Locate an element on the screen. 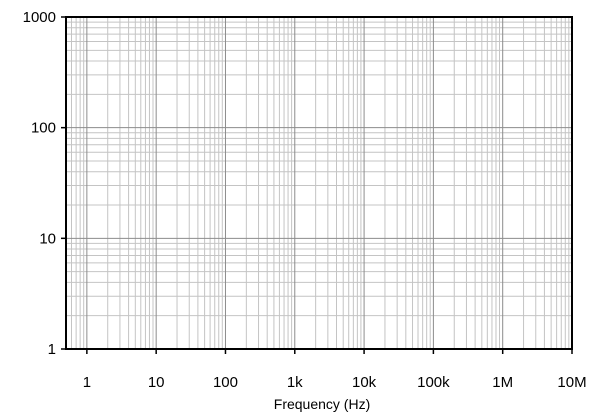 This screenshot has width=590, height=418. y-tick-label: 1 is located at coordinates (52, 349).